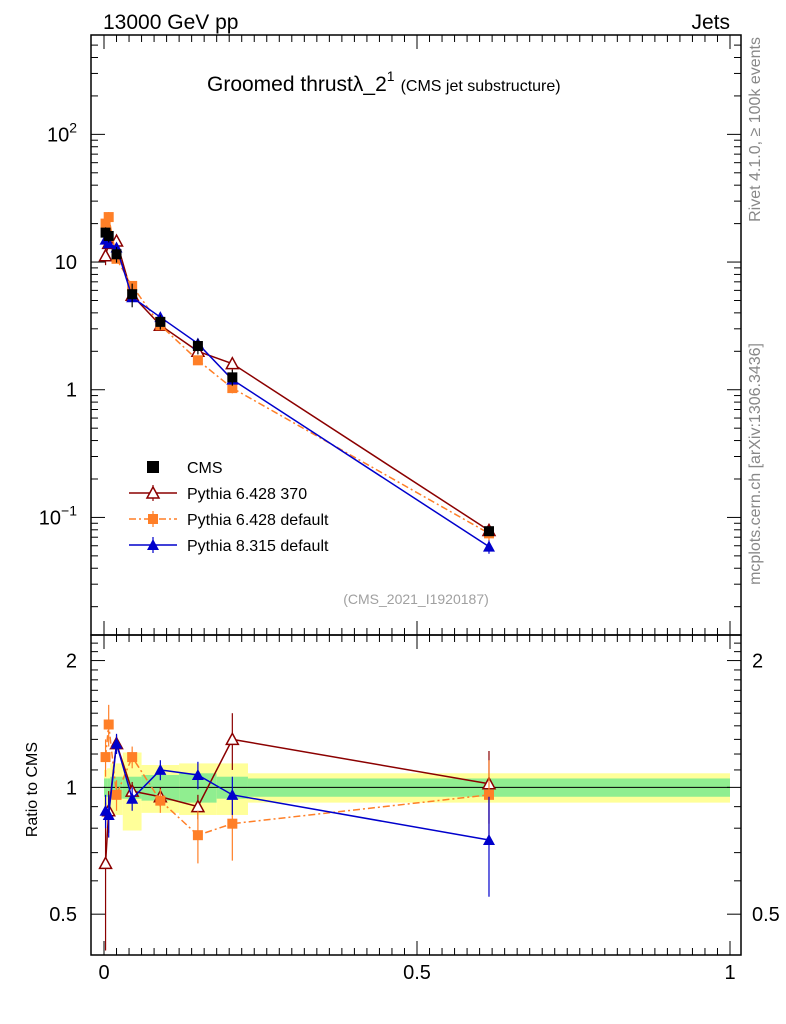 Image resolution: width=786 pixels, height=1024 pixels. What do you see at coordinates (755, 464) in the screenshot?
I see `mcplots-label: mcplots.cern.ch [arXiv:1306.3436]` at bounding box center [755, 464].